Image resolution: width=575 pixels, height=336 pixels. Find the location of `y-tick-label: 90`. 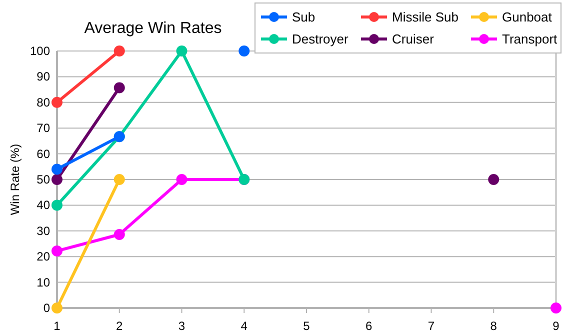

y-tick-label: 90 is located at coordinates (43, 77).